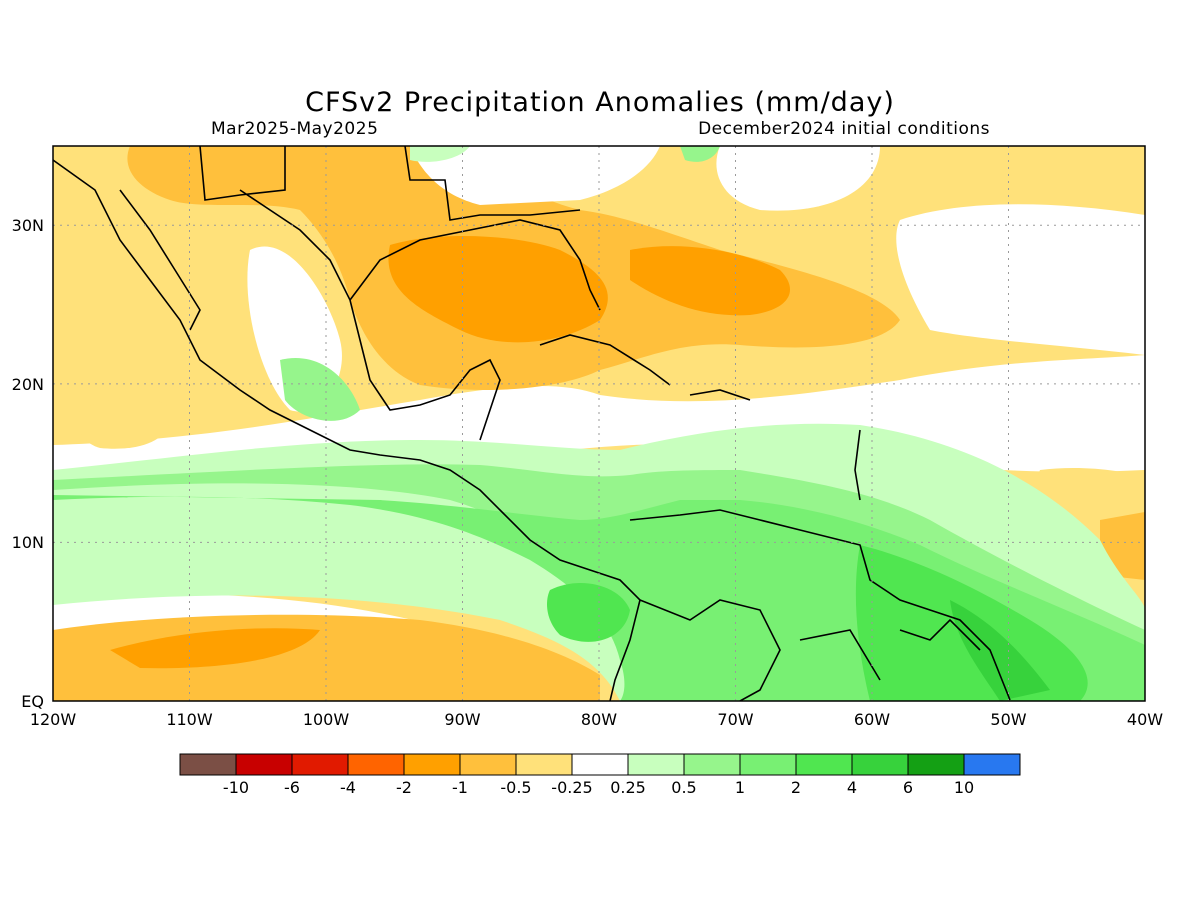  I want to click on colorbar-label: -0.25, so click(571, 787).